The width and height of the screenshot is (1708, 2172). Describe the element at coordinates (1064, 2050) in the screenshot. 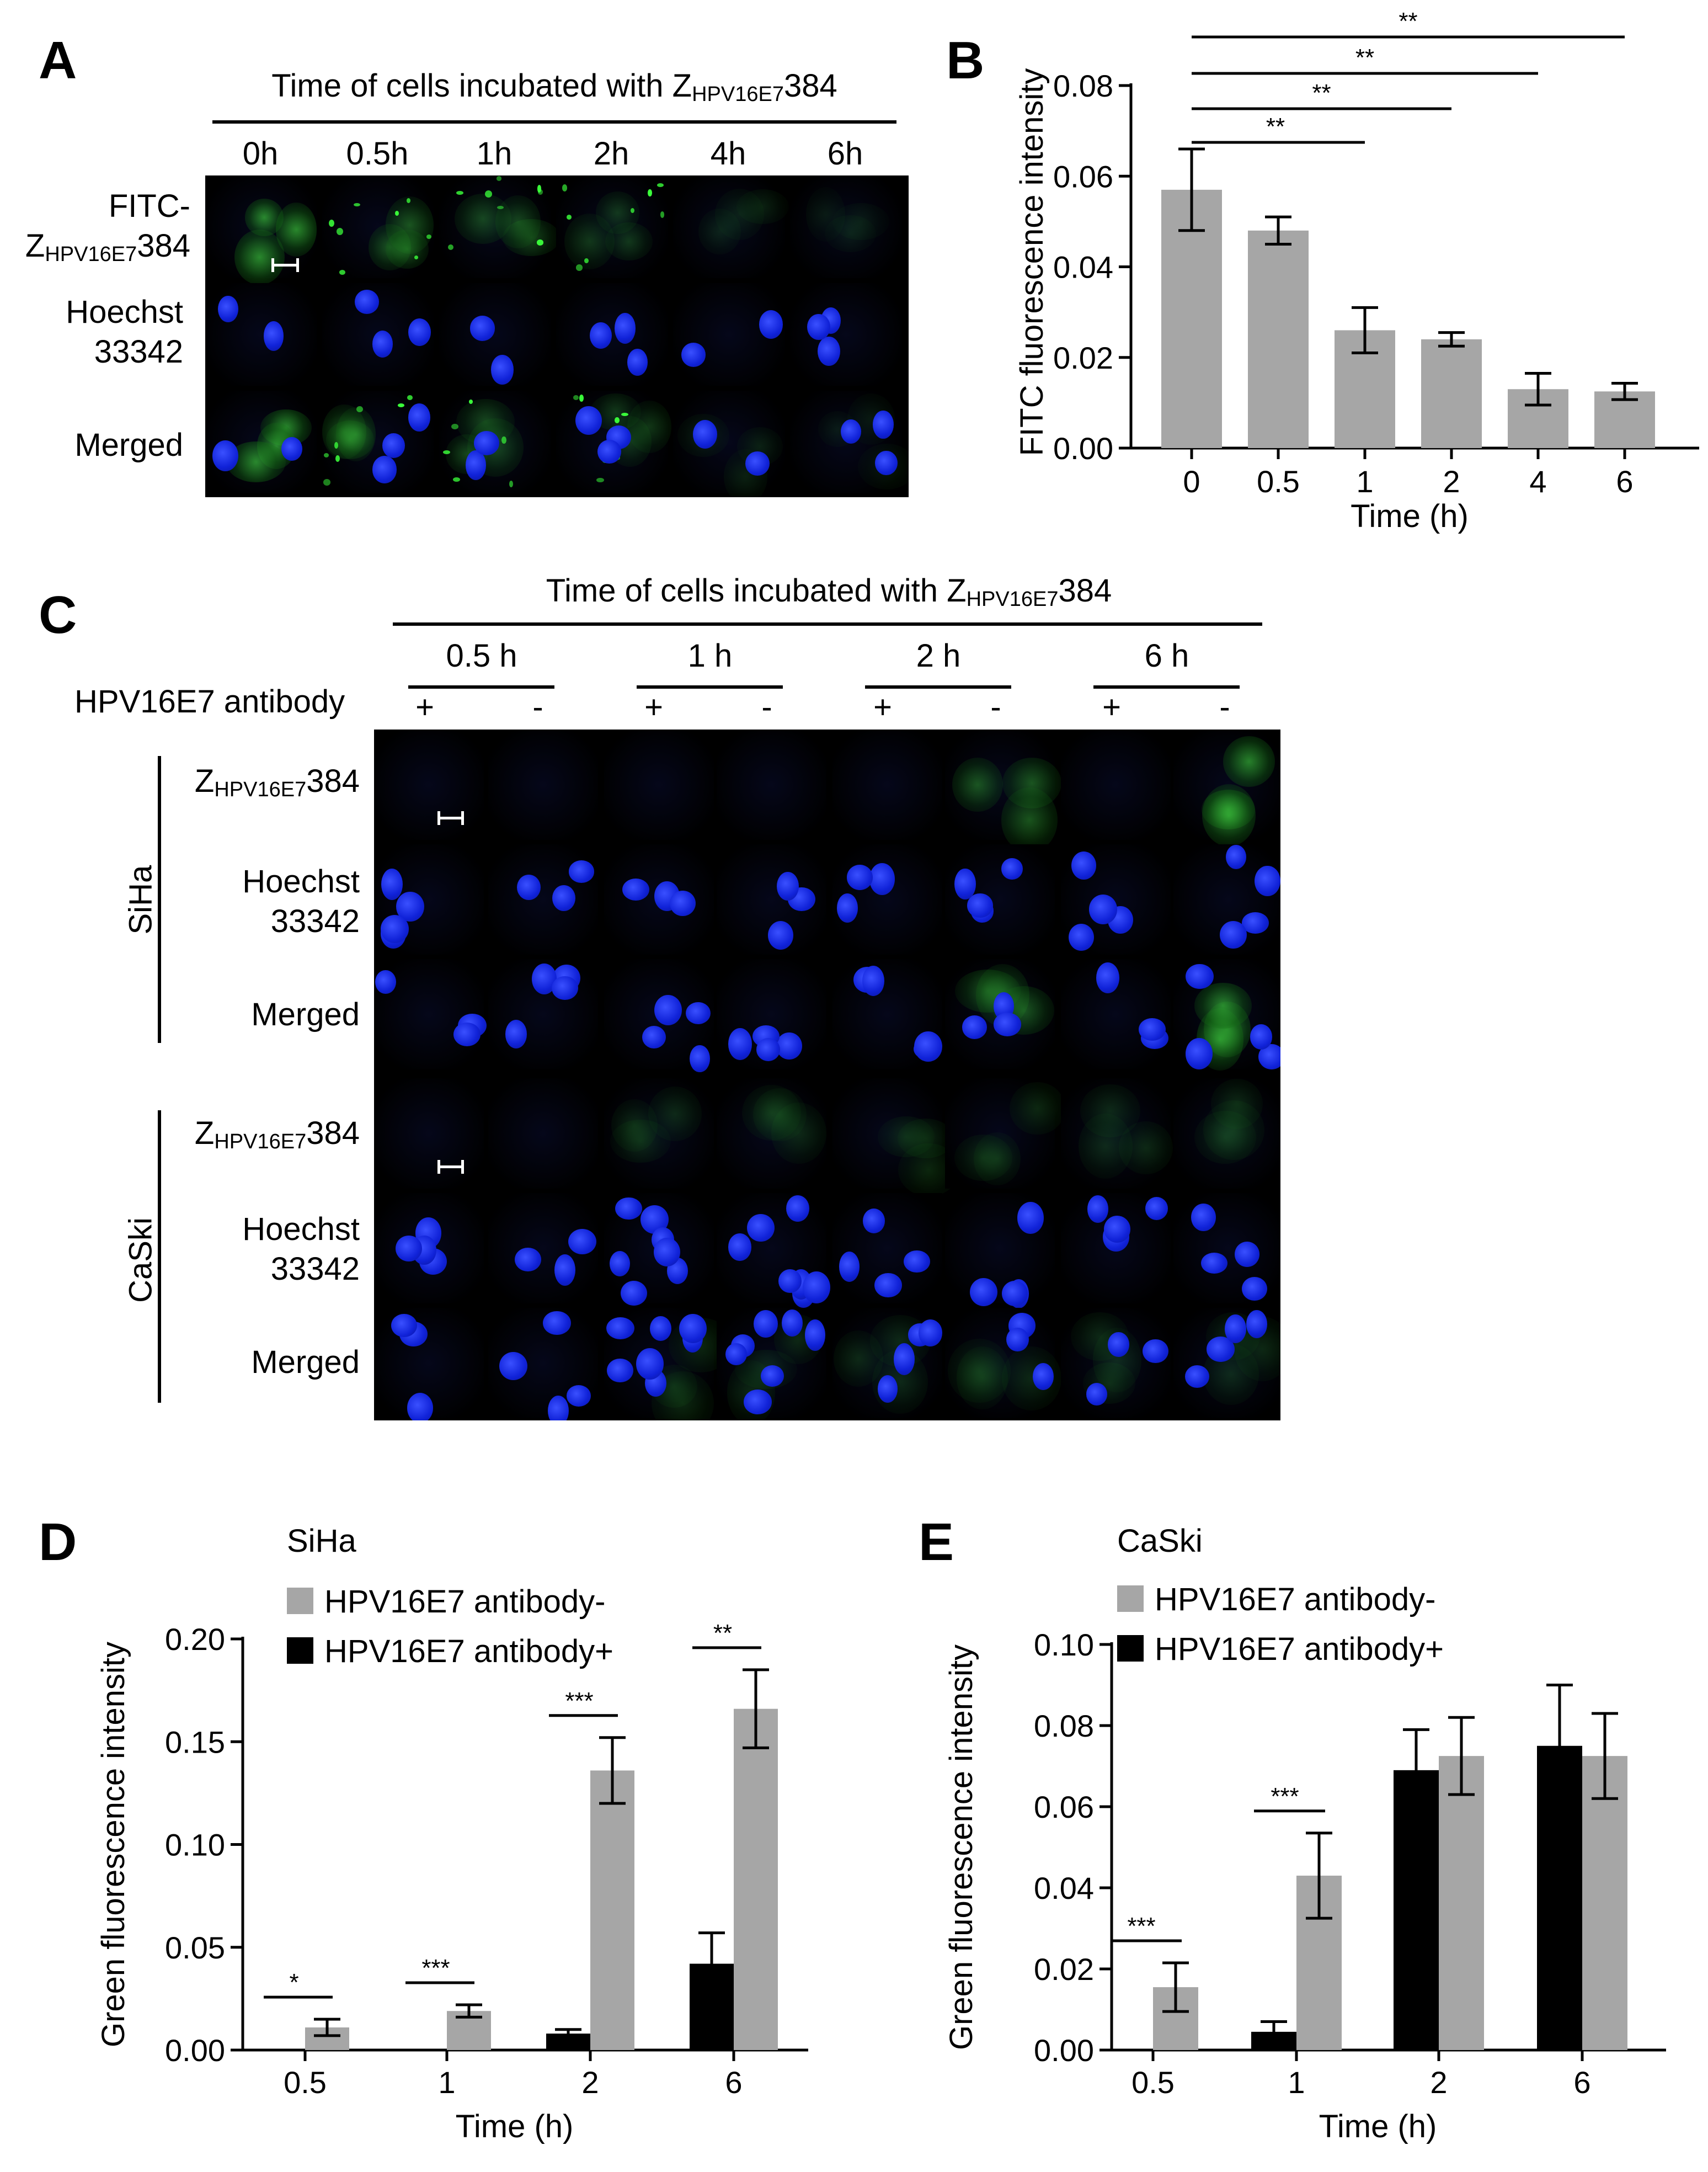

I see `y-tick-label: 0.00` at that location.